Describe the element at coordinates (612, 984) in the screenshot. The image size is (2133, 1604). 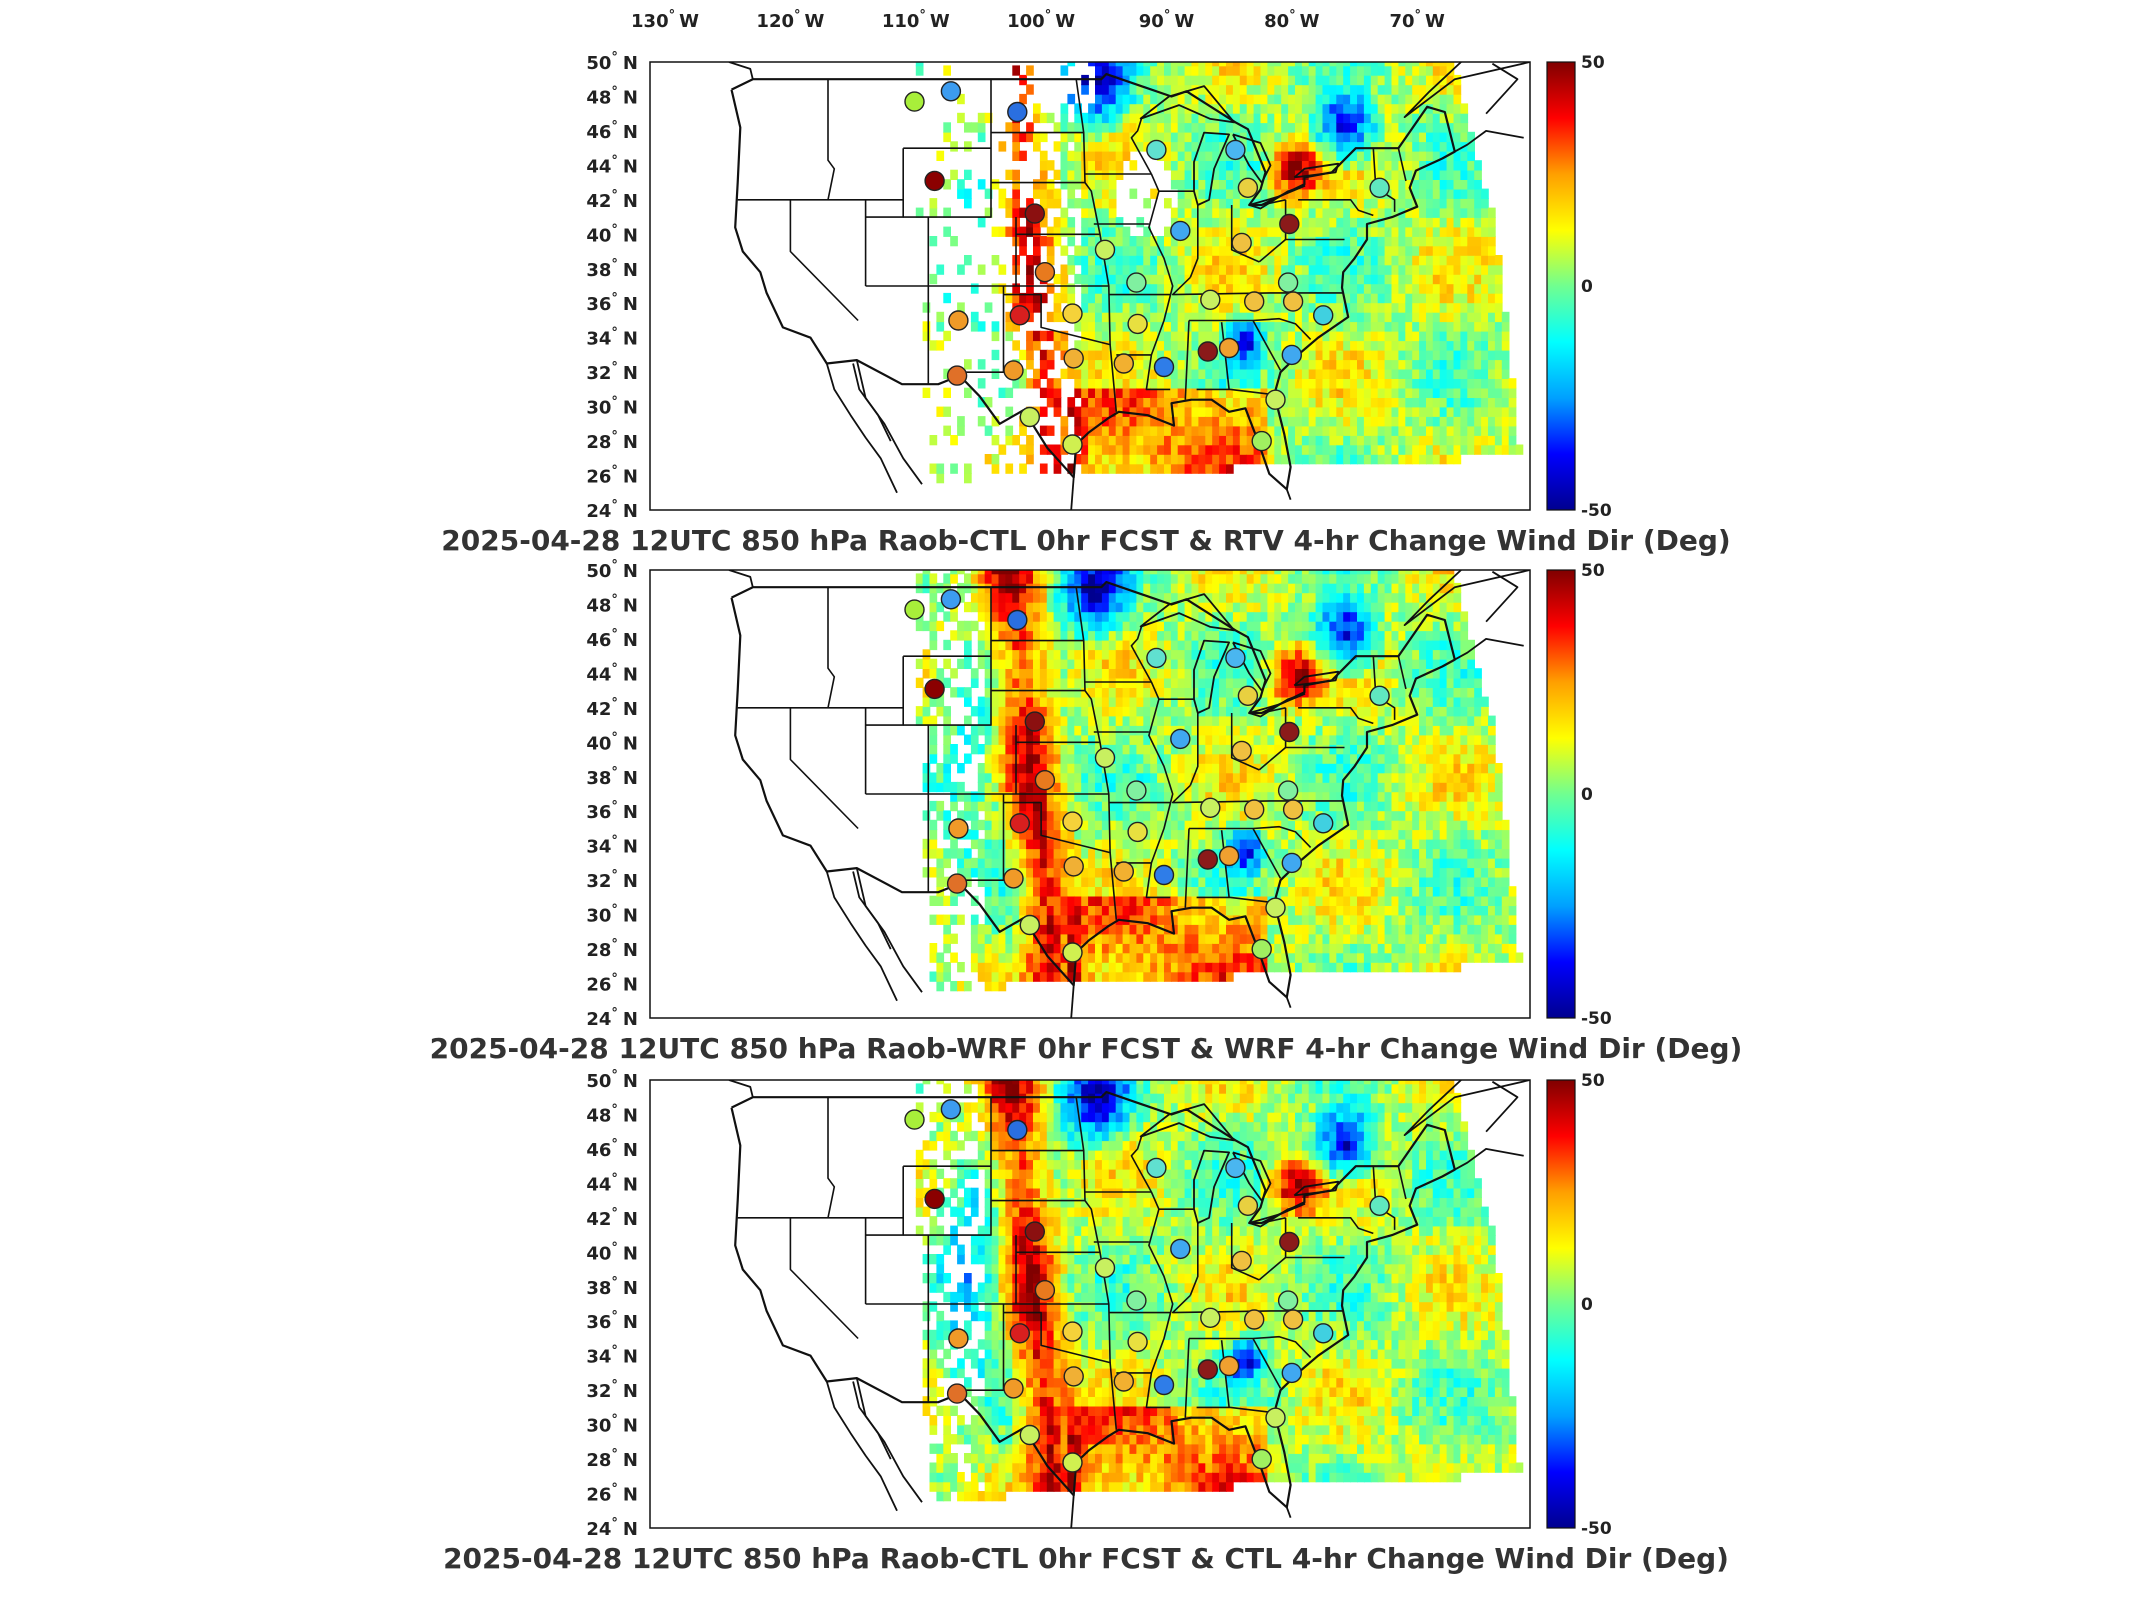
I see `lat-tick-label: 26°N` at that location.